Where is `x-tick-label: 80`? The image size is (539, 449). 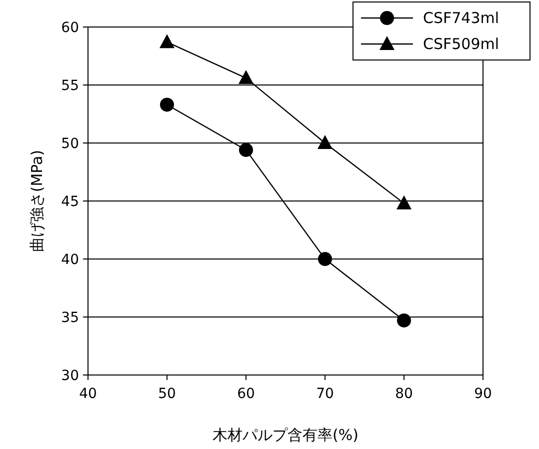 x-tick-label: 80 is located at coordinates (404, 394).